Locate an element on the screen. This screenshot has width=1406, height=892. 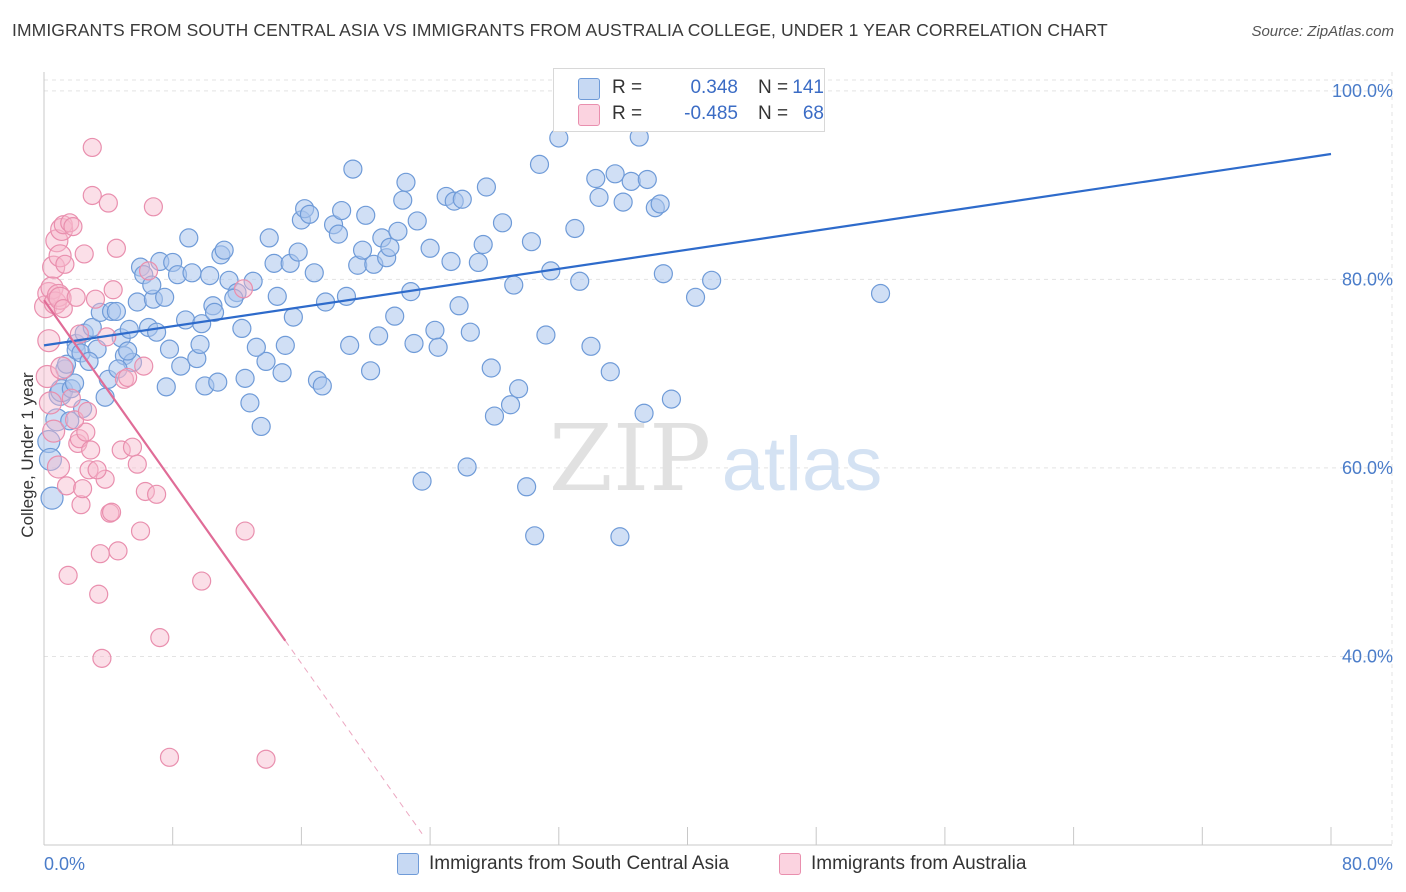
zipatlas-watermark: ZIP atlas is located at coordinates (715, 458).